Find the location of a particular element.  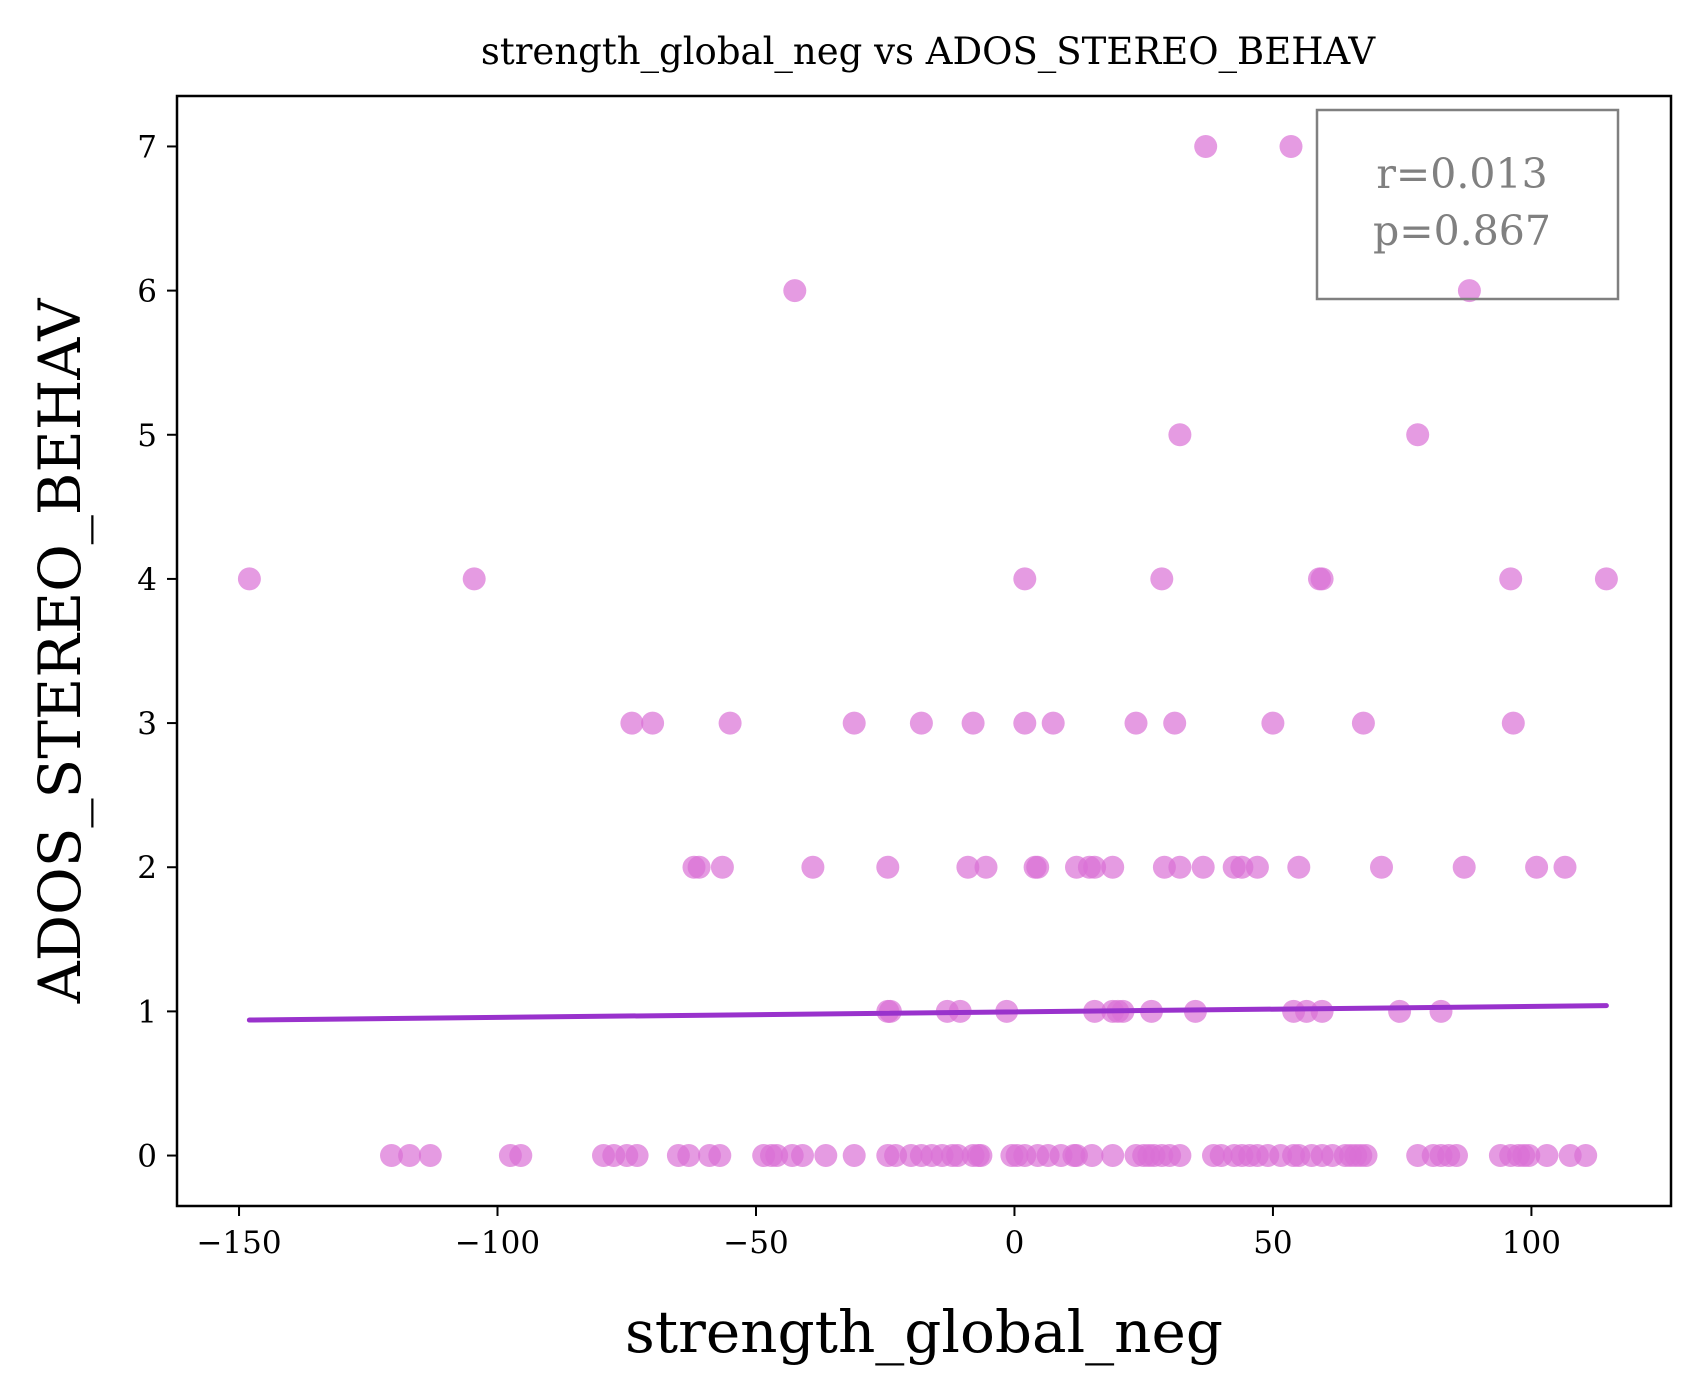

y-tick-label: 5 is located at coordinates (147, 436).